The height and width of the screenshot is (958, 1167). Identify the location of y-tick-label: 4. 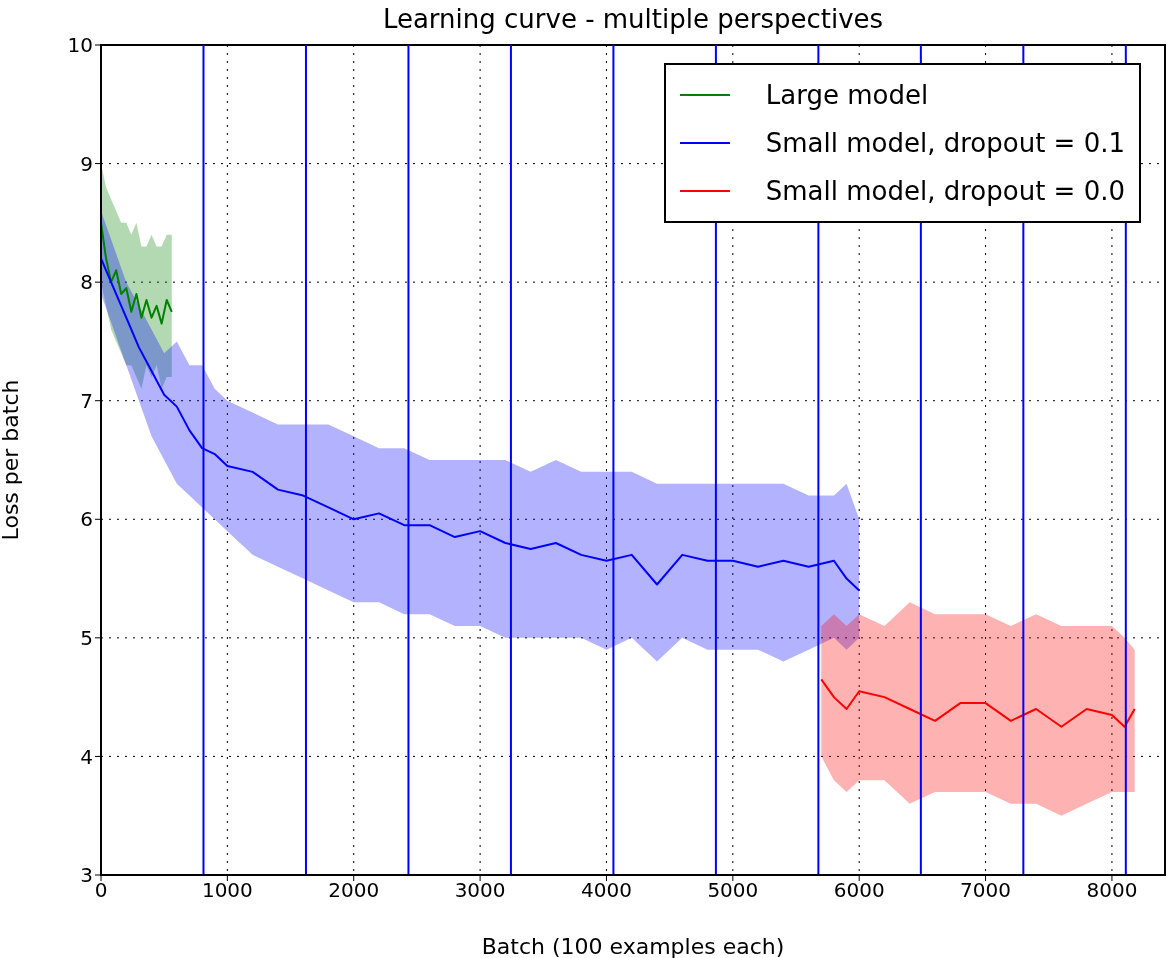
(86, 756).